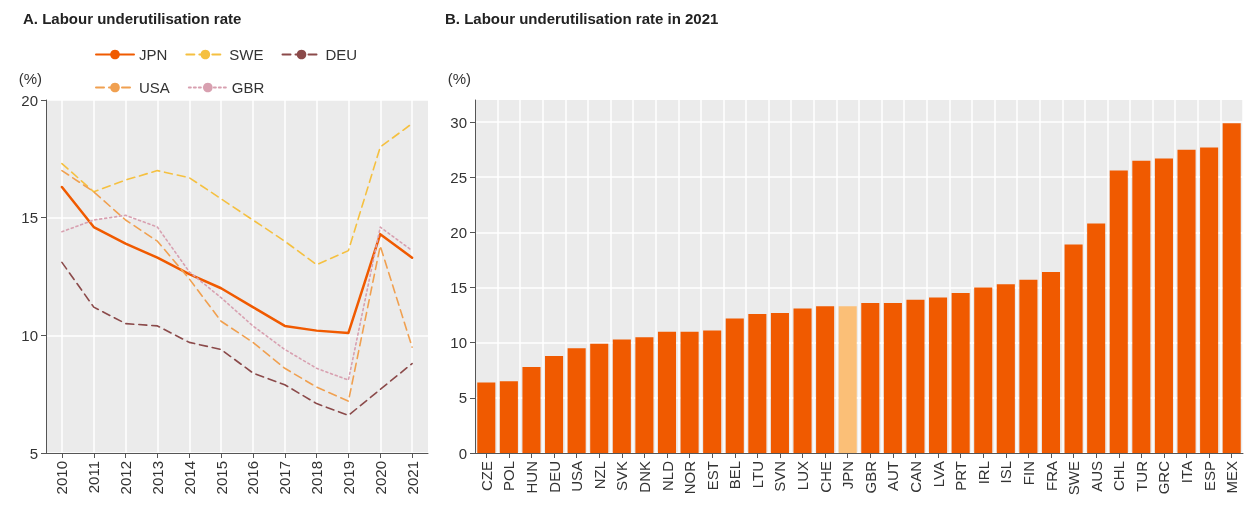  What do you see at coordinates (622, 476) in the screenshot?
I see `x-tick-label: SVK` at bounding box center [622, 476].